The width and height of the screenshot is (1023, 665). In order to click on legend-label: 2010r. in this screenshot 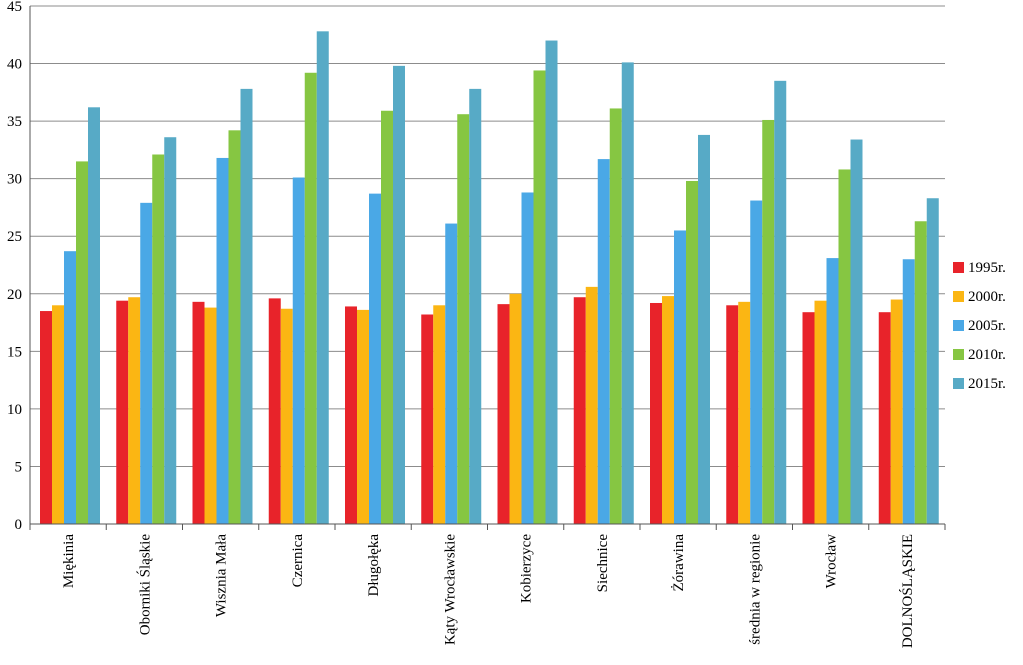, I will do `click(987, 355)`.